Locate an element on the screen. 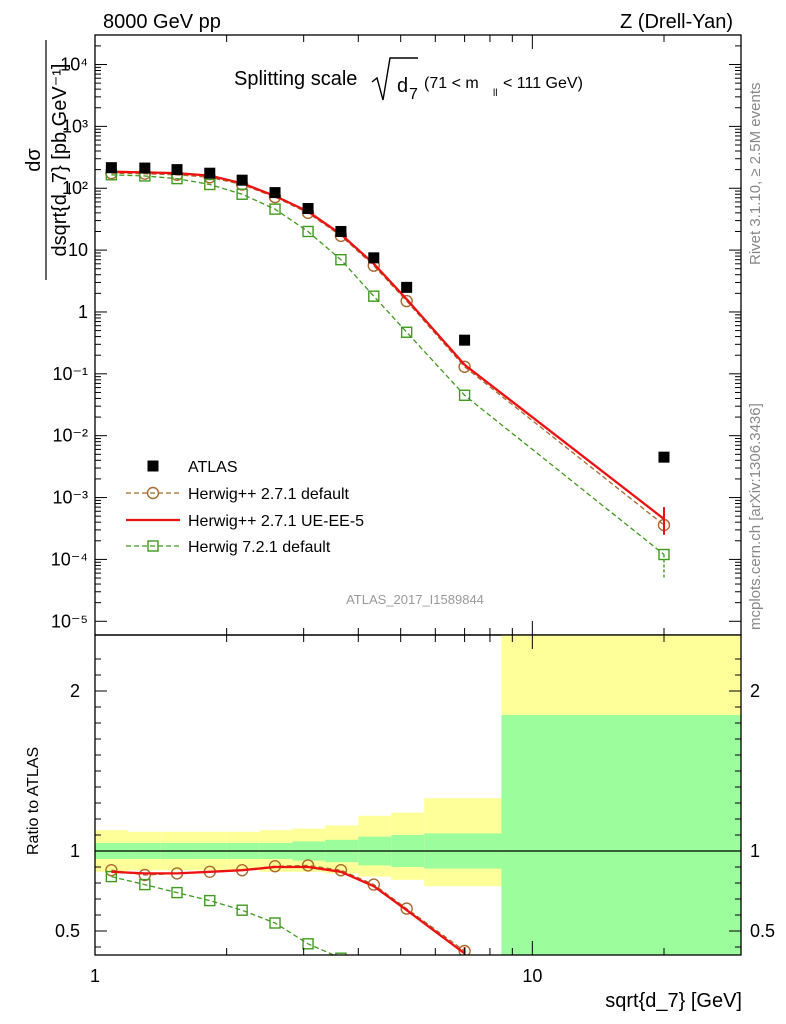 The image size is (786, 1024). analysis-watermark: ATLAS_2017_I1589844 is located at coordinates (415, 599).